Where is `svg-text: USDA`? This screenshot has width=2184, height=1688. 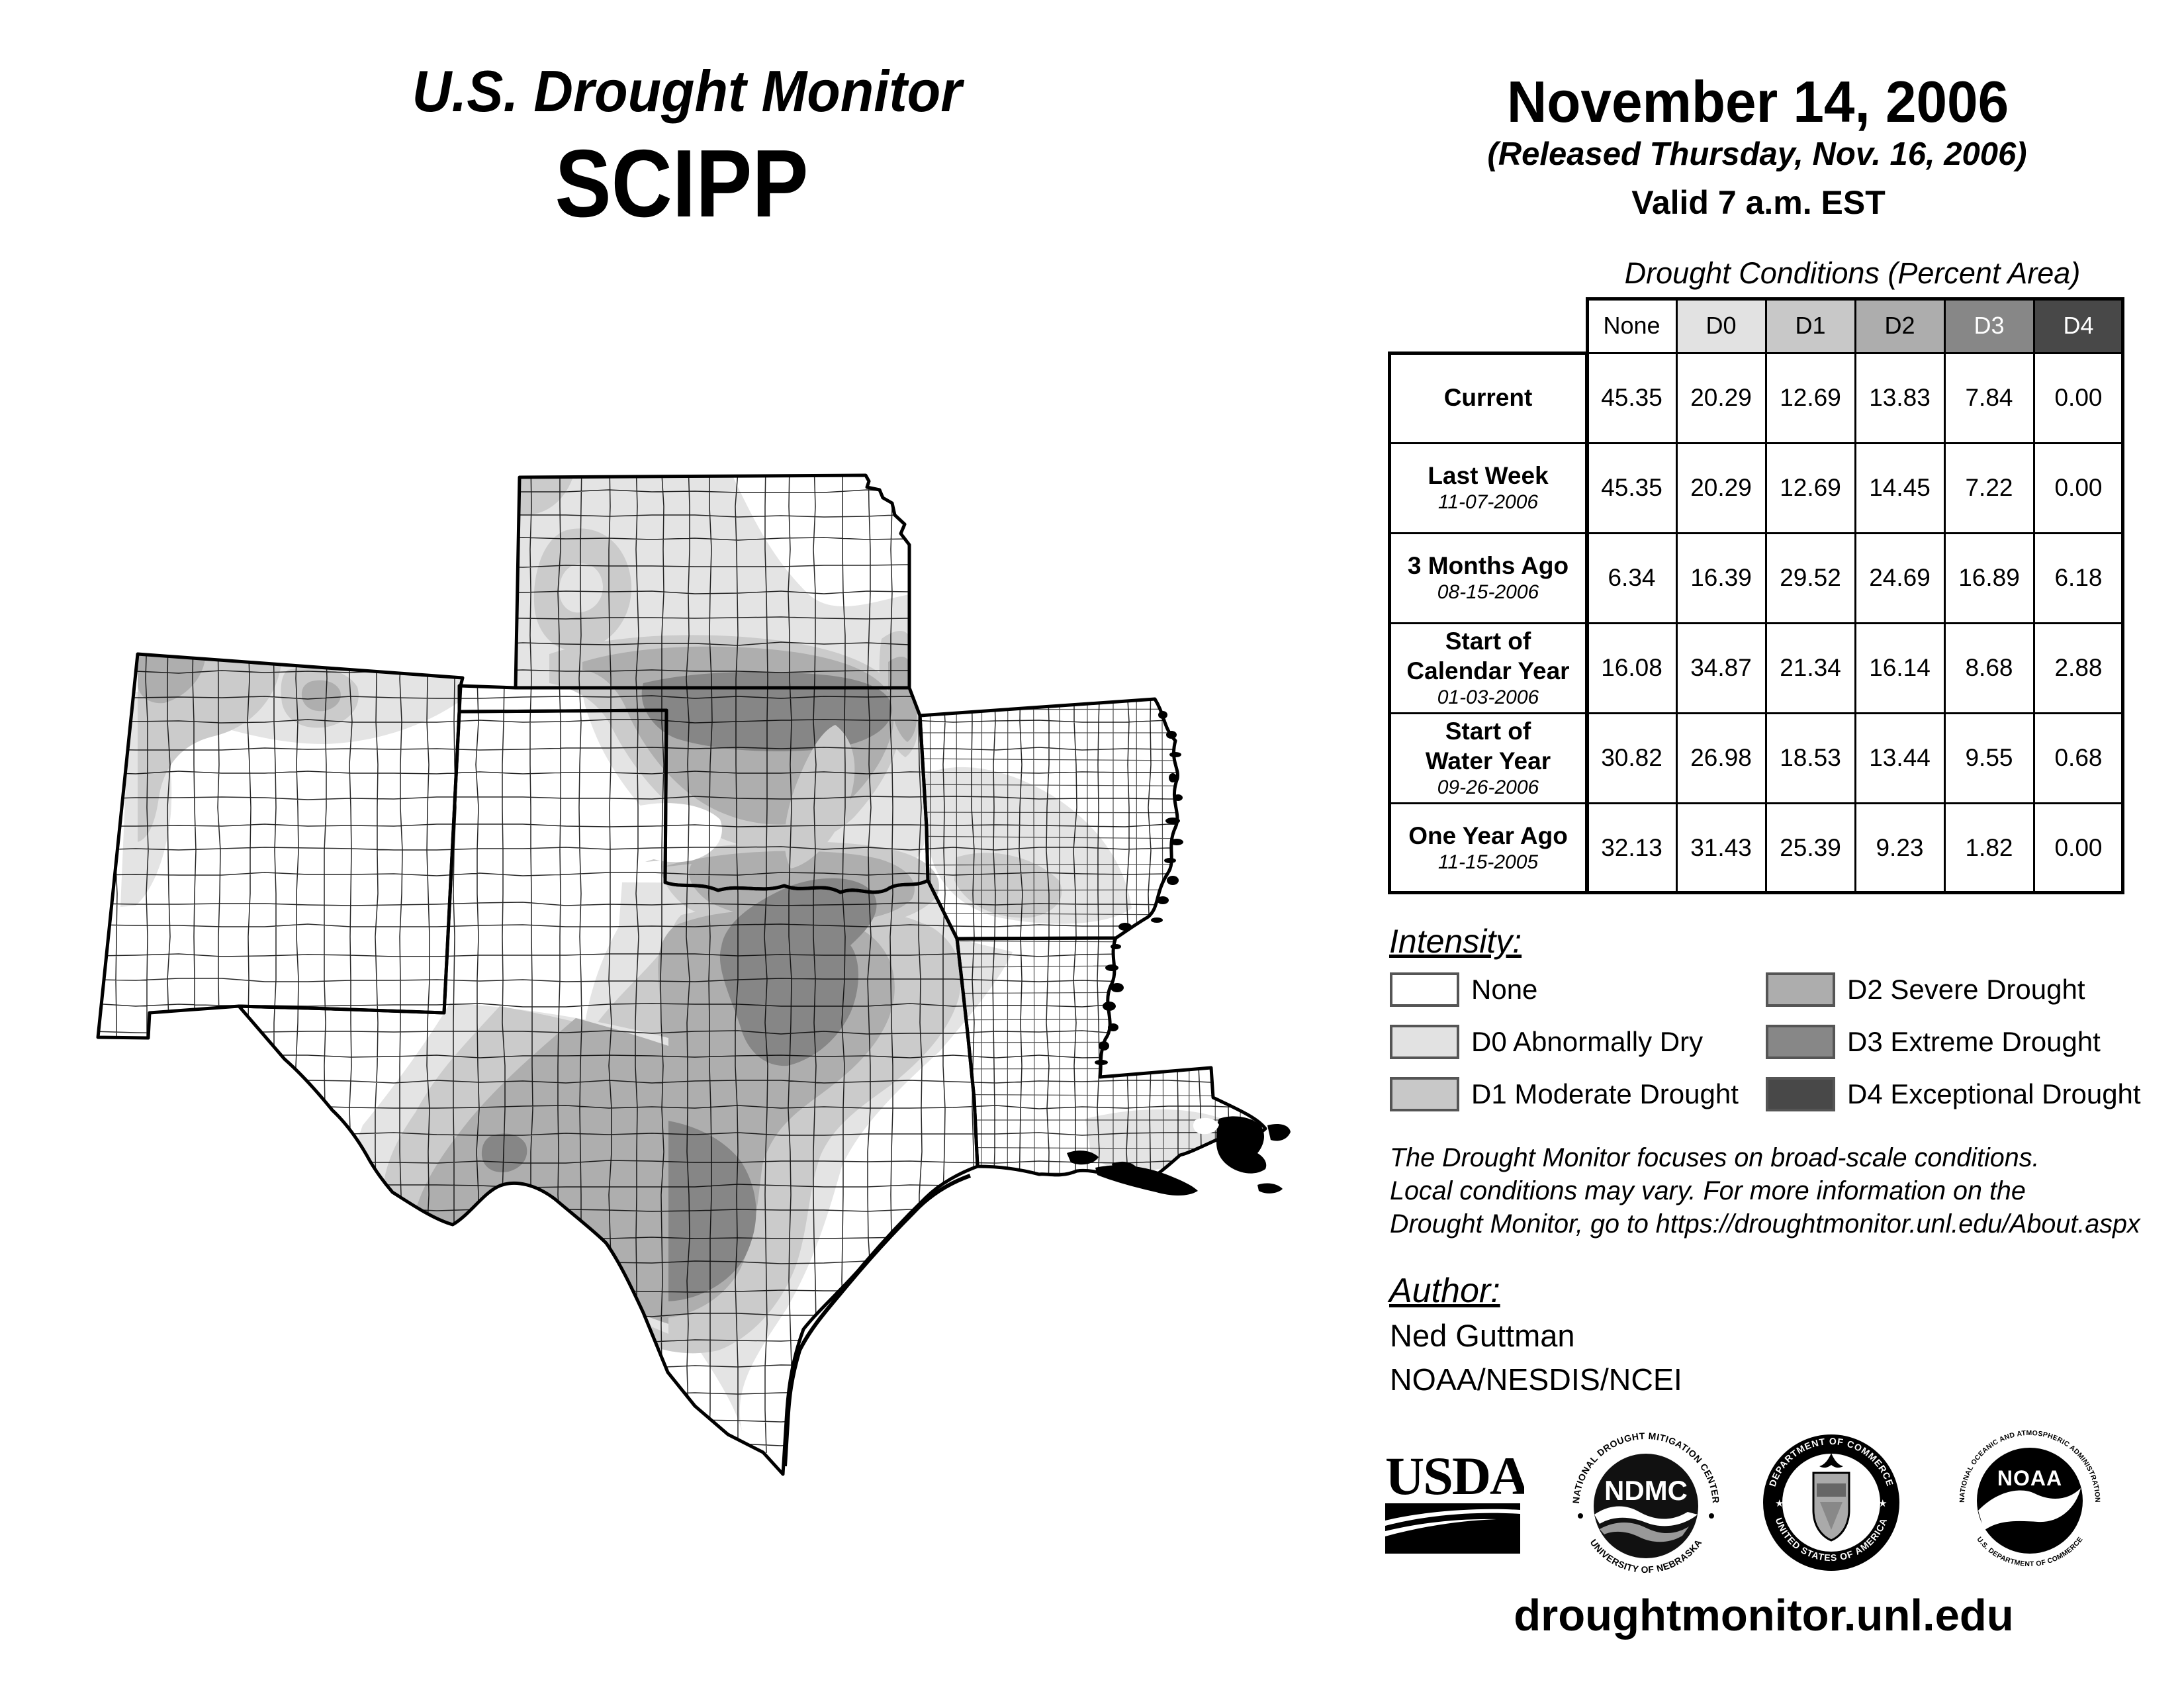 svg-text: USDA is located at coordinates (1454, 1479).